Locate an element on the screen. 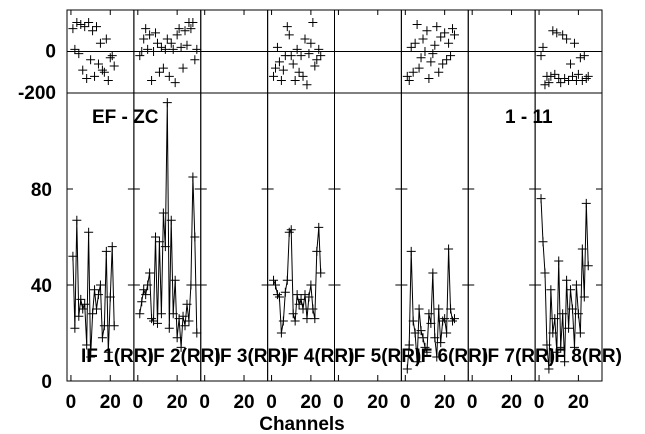  phase-tick-label: -200 is located at coordinates (37, 93).